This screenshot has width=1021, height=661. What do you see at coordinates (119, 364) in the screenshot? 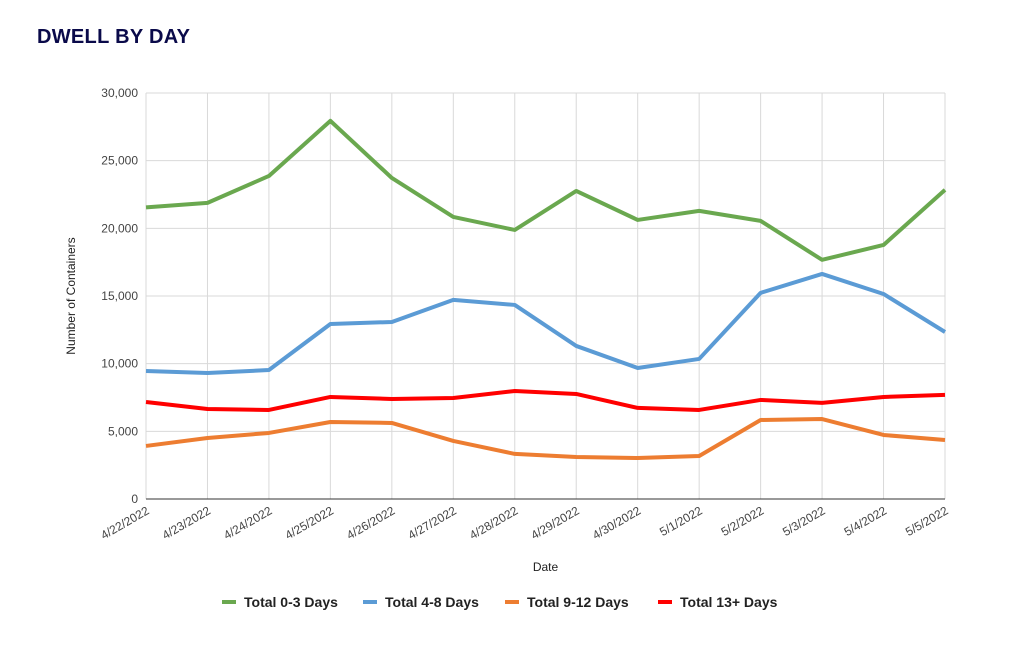
I see `y-tick-label: 10,000` at bounding box center [119, 364].